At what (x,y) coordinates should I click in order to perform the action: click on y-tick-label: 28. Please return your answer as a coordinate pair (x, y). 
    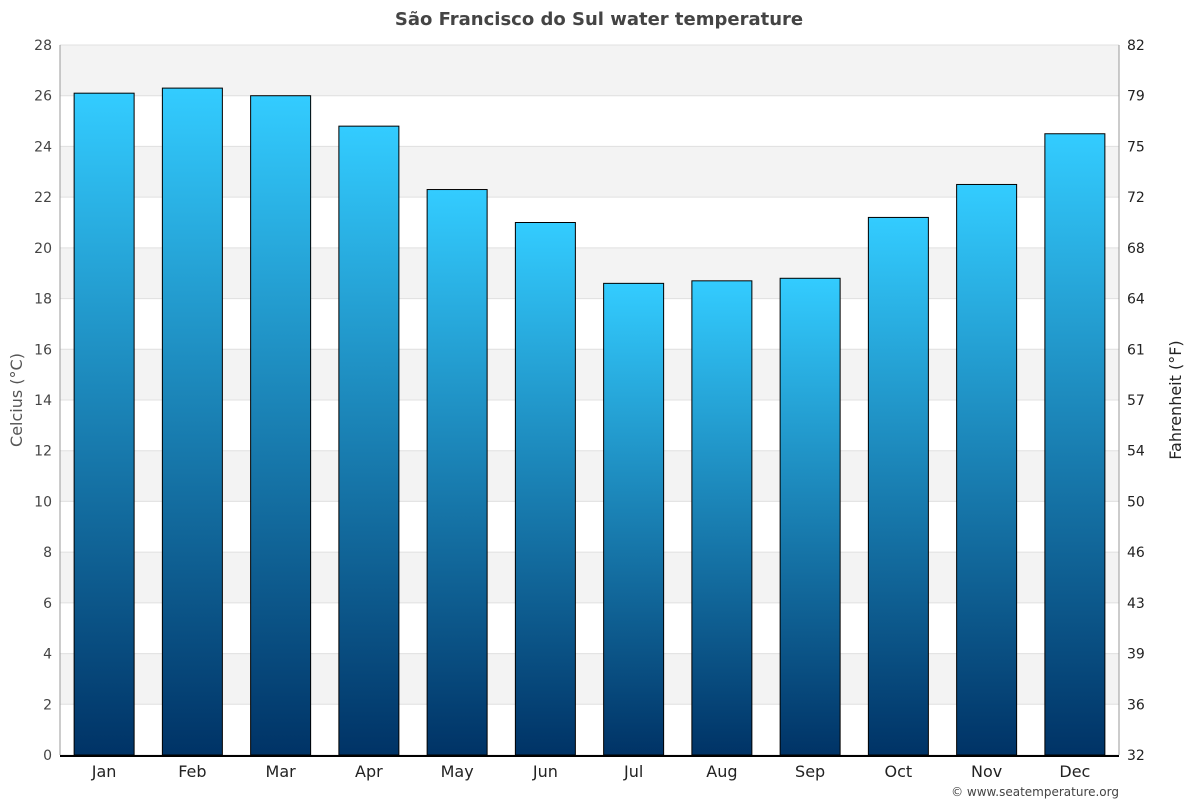
    Looking at the image, I should click on (43, 46).